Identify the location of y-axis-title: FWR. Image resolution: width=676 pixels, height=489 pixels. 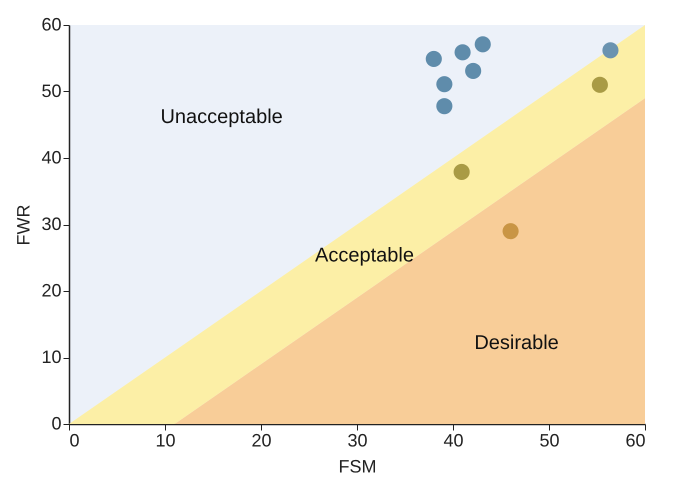
(23, 225).